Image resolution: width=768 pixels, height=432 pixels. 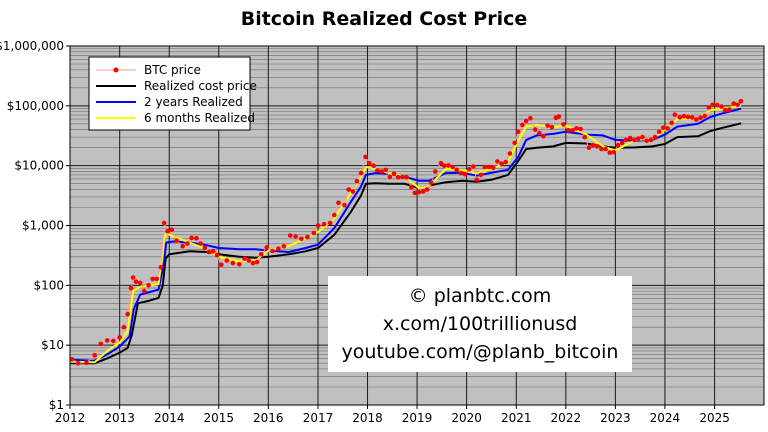 I want to click on watermark-box, so click(x=480, y=324).